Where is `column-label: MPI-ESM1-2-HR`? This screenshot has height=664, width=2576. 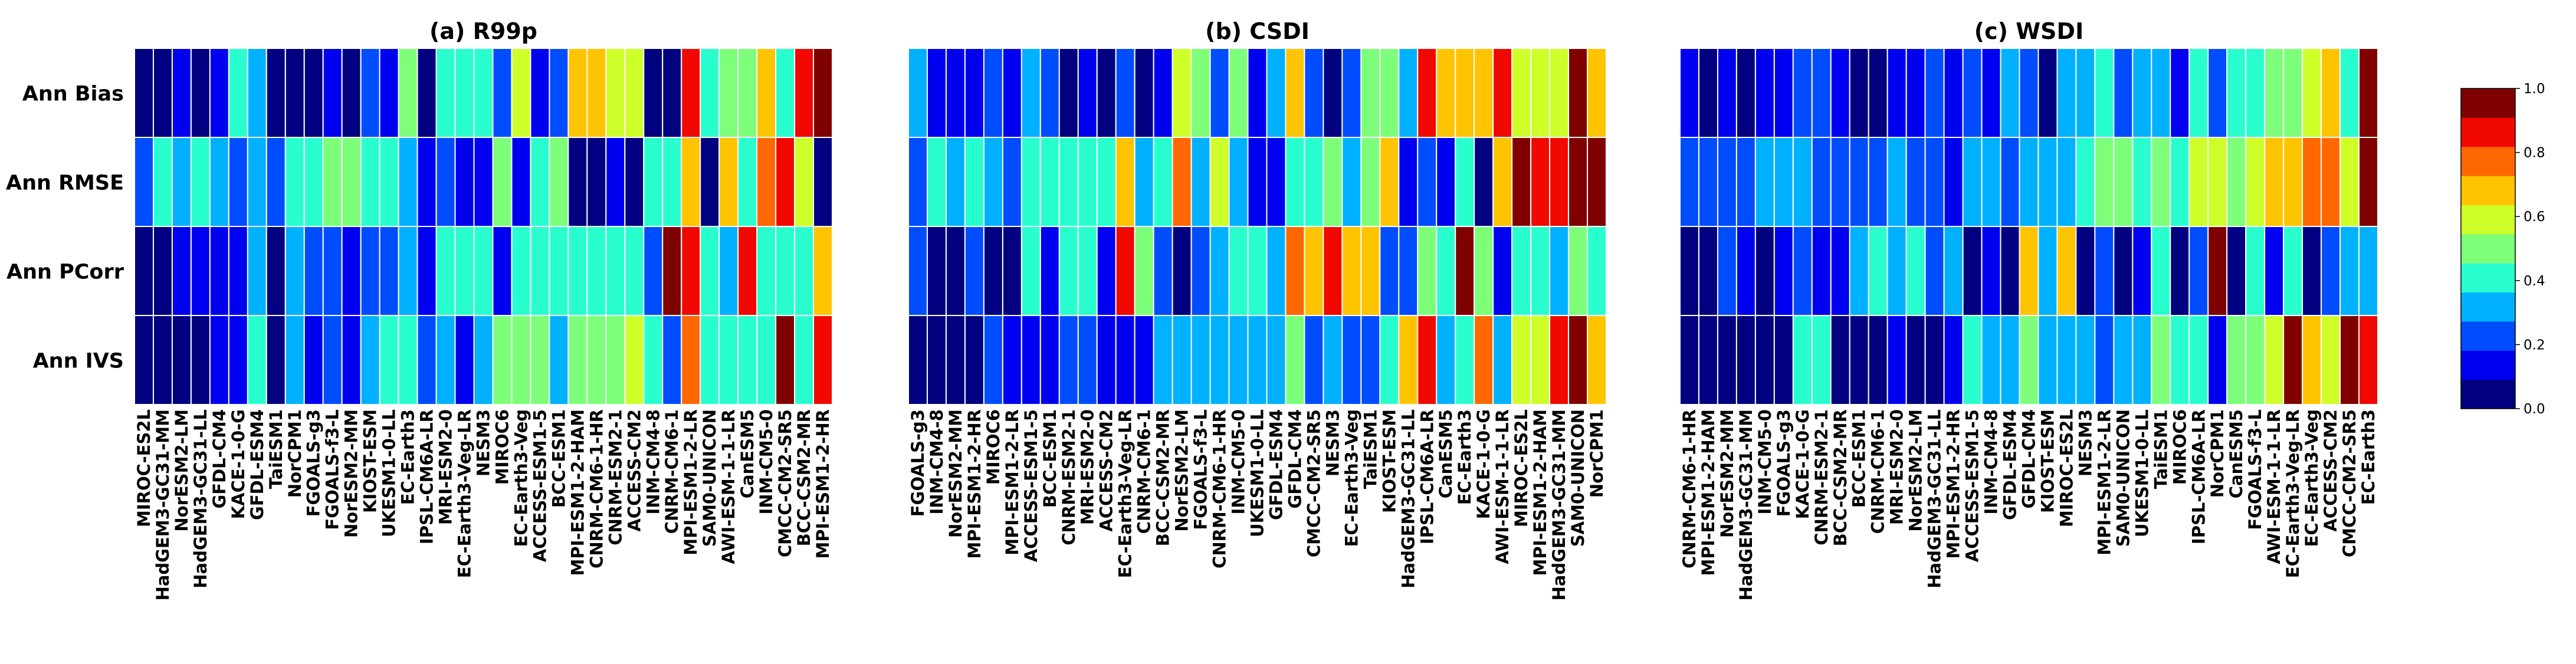 column-label: MPI-ESM1-2-HR is located at coordinates (823, 484).